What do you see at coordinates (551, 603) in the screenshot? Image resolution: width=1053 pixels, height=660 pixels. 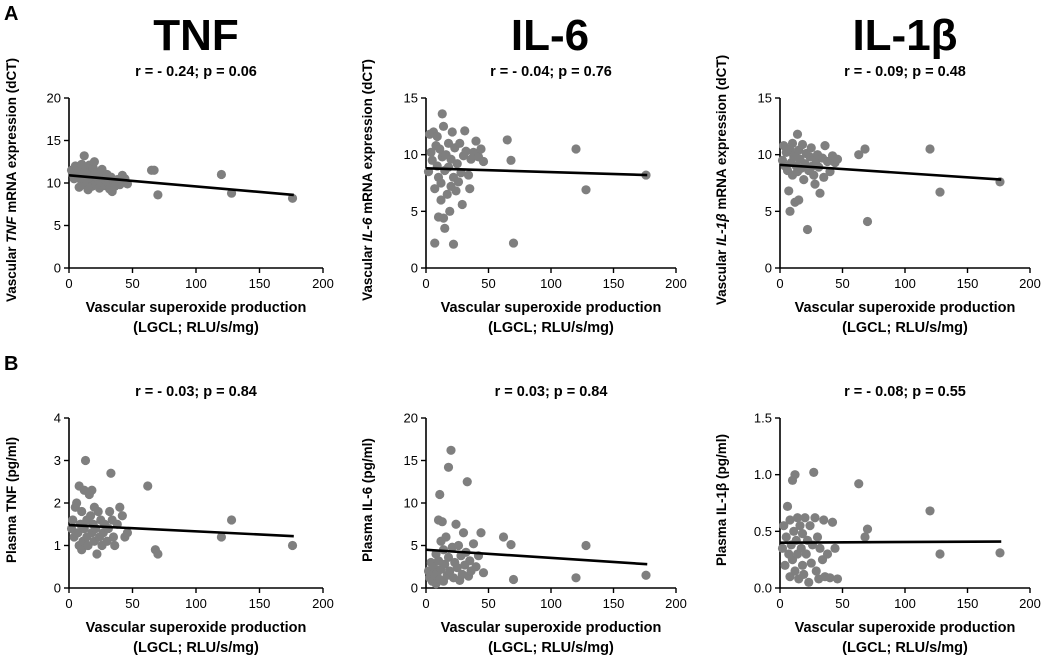 I see `x-tick-label: 100` at bounding box center [551, 603].